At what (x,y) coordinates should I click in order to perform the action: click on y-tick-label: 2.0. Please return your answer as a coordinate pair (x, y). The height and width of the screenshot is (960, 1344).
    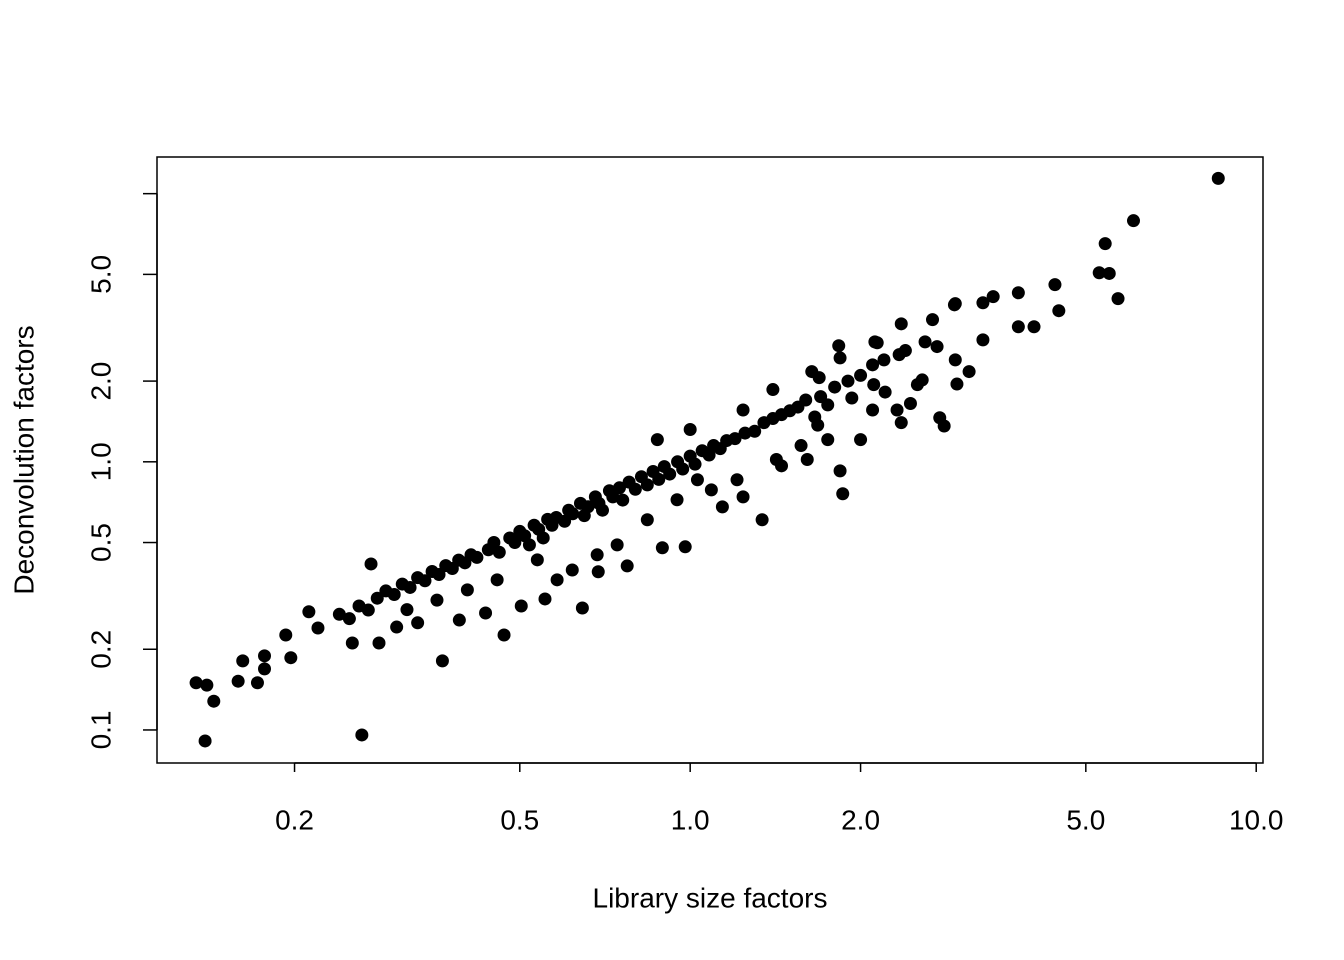
    Looking at the image, I should click on (100, 381).